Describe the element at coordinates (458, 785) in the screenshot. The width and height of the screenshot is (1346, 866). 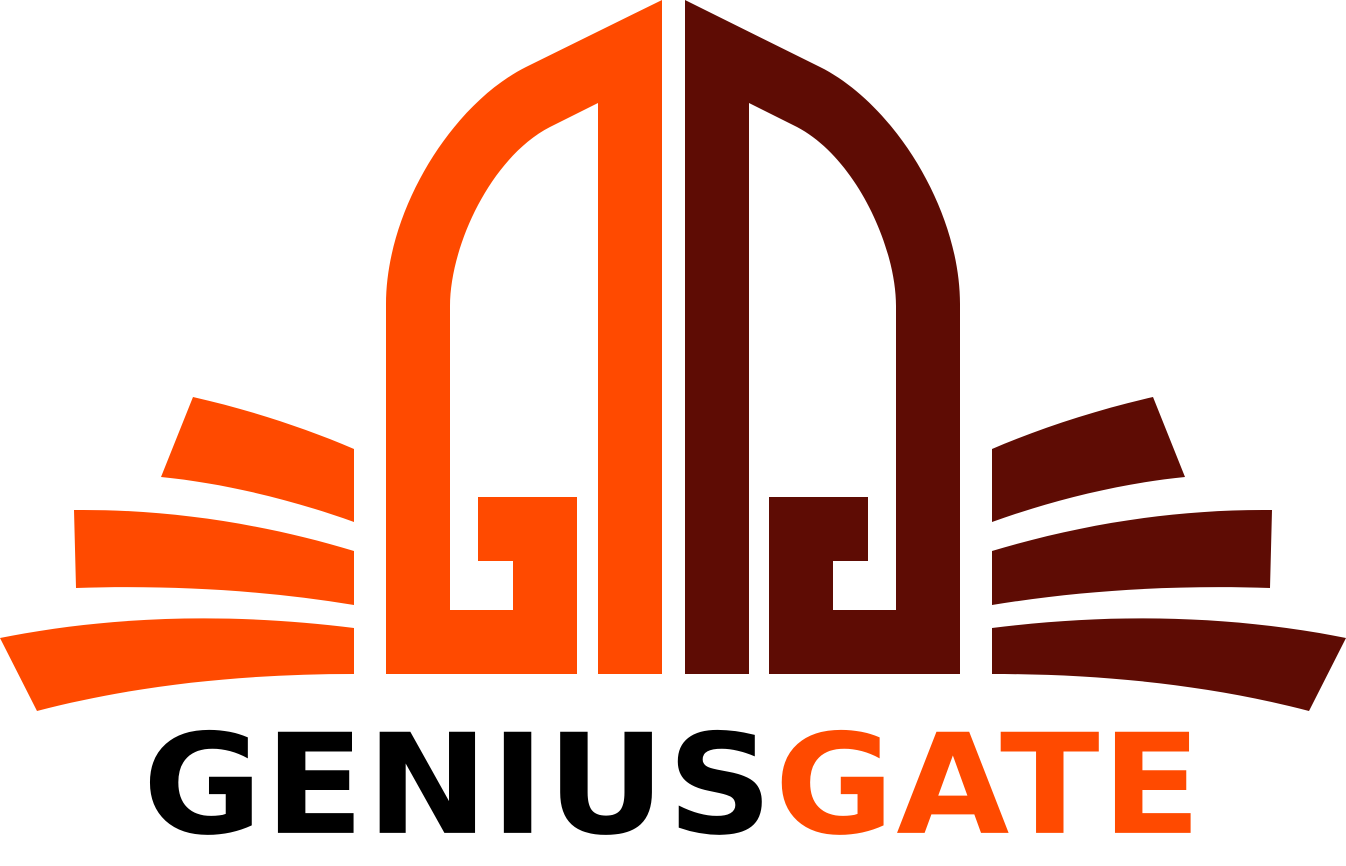
I see `brand-name-part1: GENIUS` at that location.